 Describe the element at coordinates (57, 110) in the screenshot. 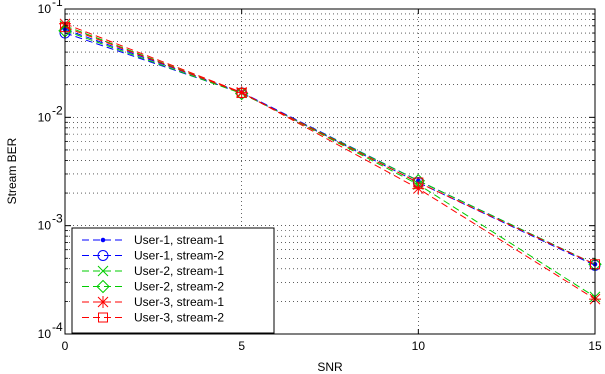

I see `y-tick-exponent: -2` at that location.